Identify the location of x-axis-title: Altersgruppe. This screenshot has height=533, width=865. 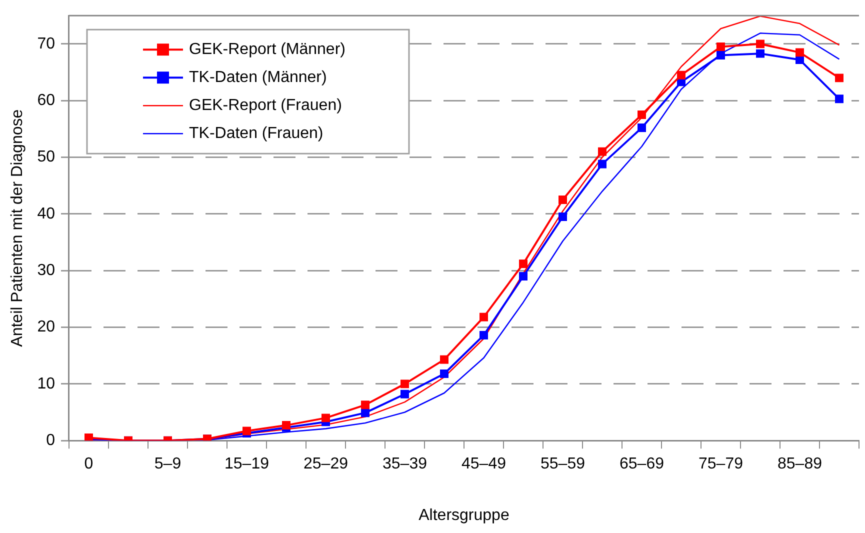
(464, 515).